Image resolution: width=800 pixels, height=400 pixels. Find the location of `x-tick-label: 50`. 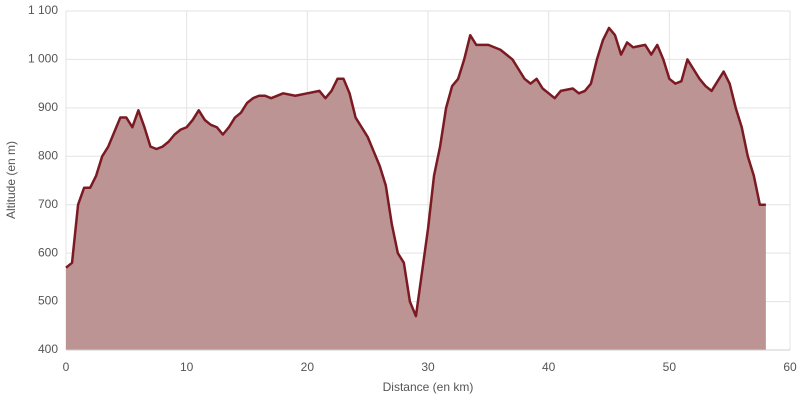

x-tick-label: 50 is located at coordinates (670, 367).